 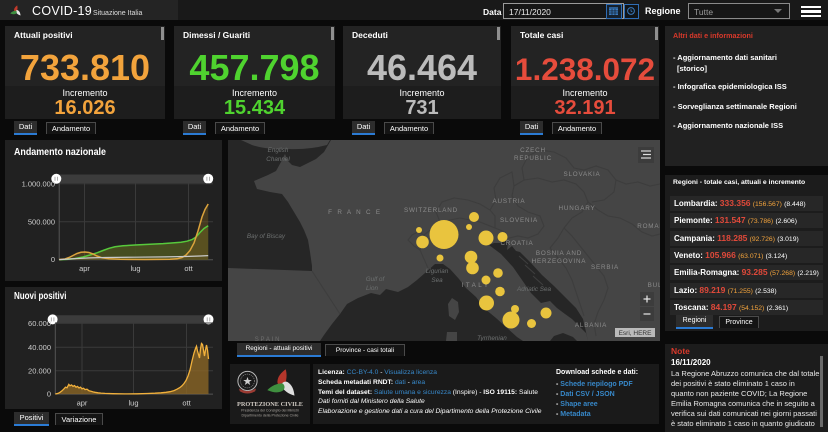 What do you see at coordinates (516, 243) in the screenshot?
I see `svg-text: CROATIA` at bounding box center [516, 243].